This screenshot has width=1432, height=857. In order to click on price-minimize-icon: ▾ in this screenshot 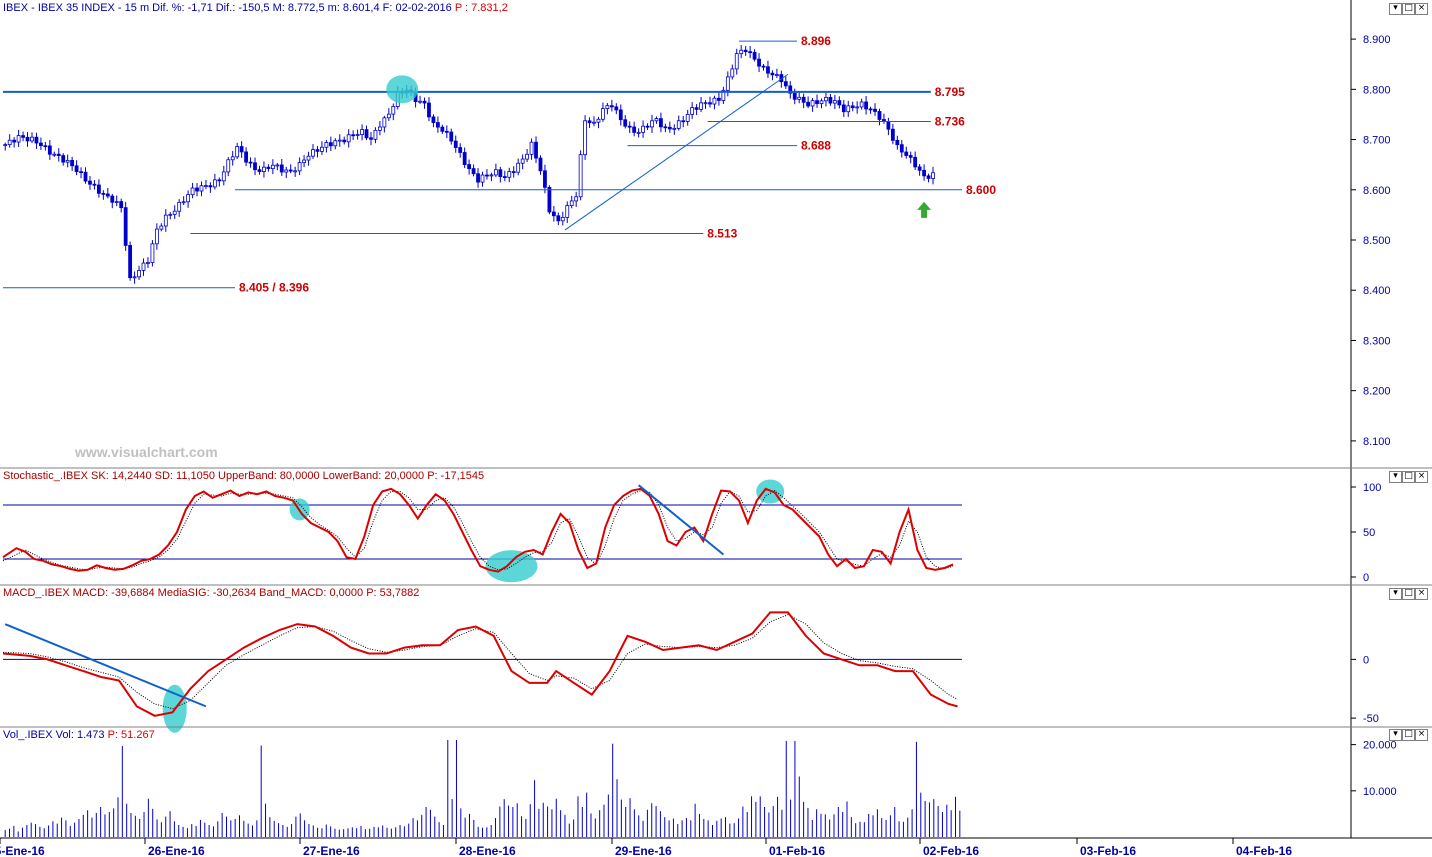, I will do `click(1395, 9)`.